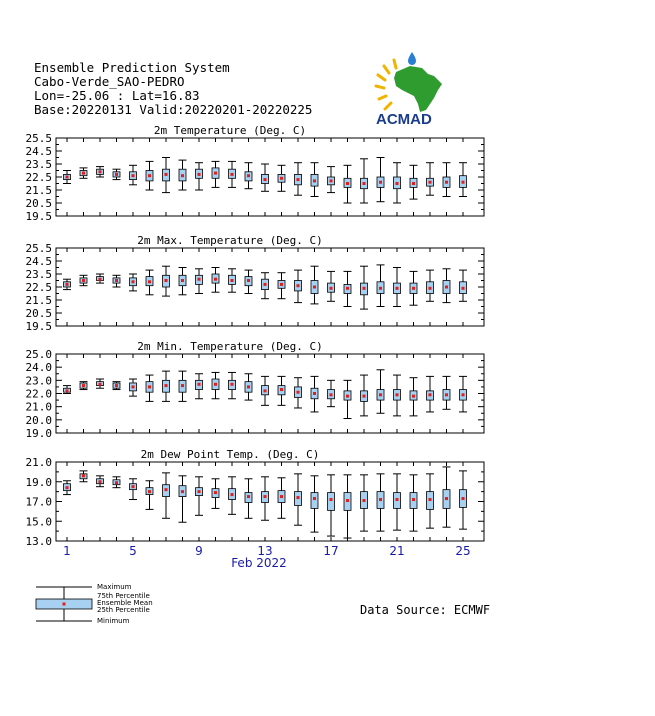 This screenshot has height=716, width=655. Describe the element at coordinates (39, 300) in the screenshot. I see `y-tick-label: 21.5` at that location.